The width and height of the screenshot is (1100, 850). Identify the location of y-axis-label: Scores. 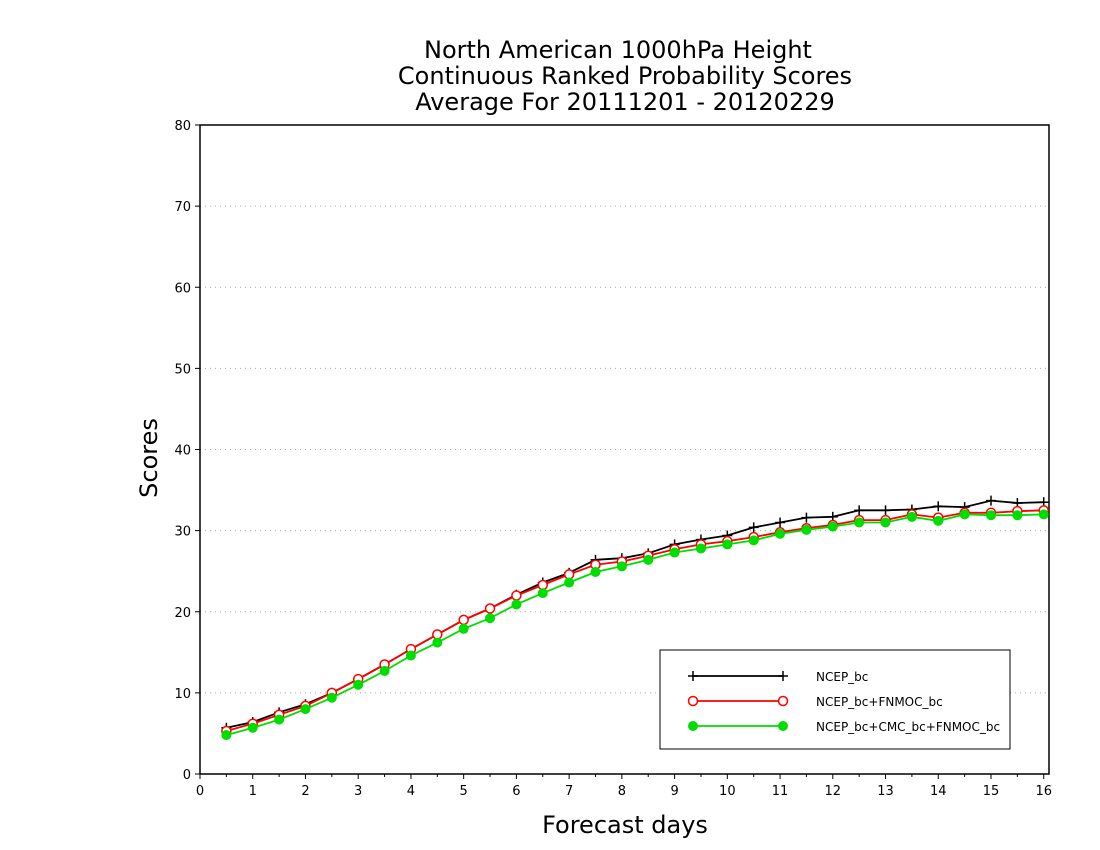
(149, 458).